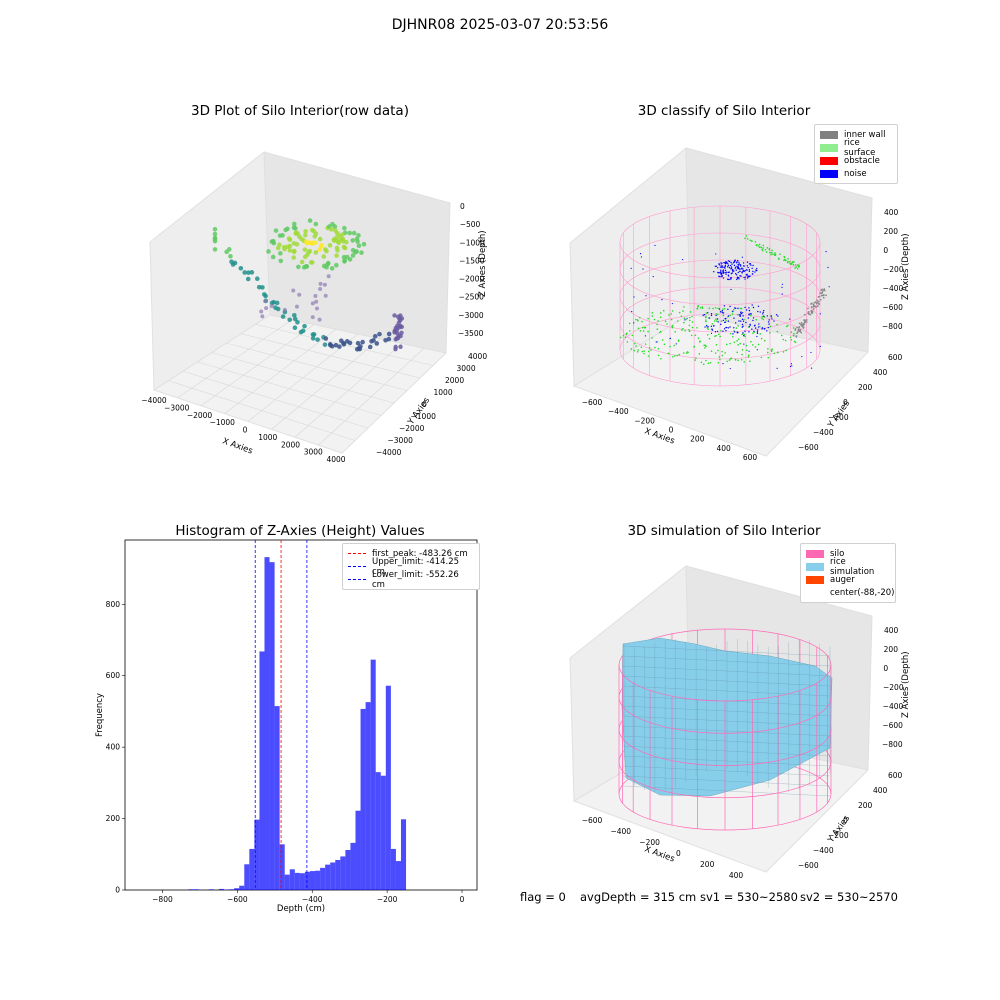 Image resolution: width=1000 pixels, height=1000 pixels. I want to click on simulation-x-tick: −600, so click(592, 820).